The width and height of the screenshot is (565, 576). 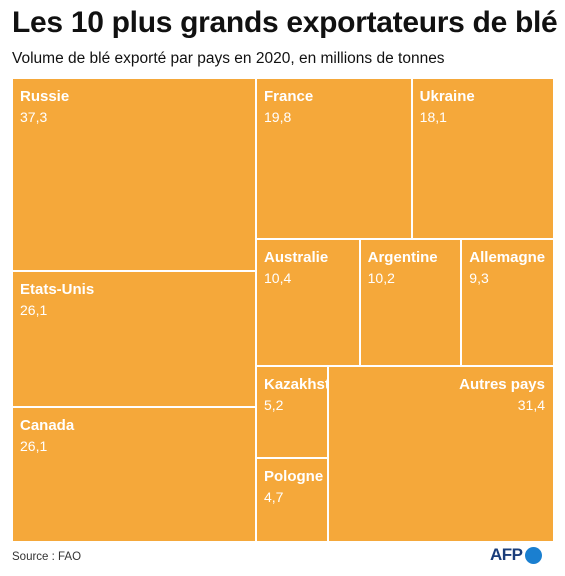 I want to click on treemap-cell-australie: Australie 10,4, so click(x=308, y=302).